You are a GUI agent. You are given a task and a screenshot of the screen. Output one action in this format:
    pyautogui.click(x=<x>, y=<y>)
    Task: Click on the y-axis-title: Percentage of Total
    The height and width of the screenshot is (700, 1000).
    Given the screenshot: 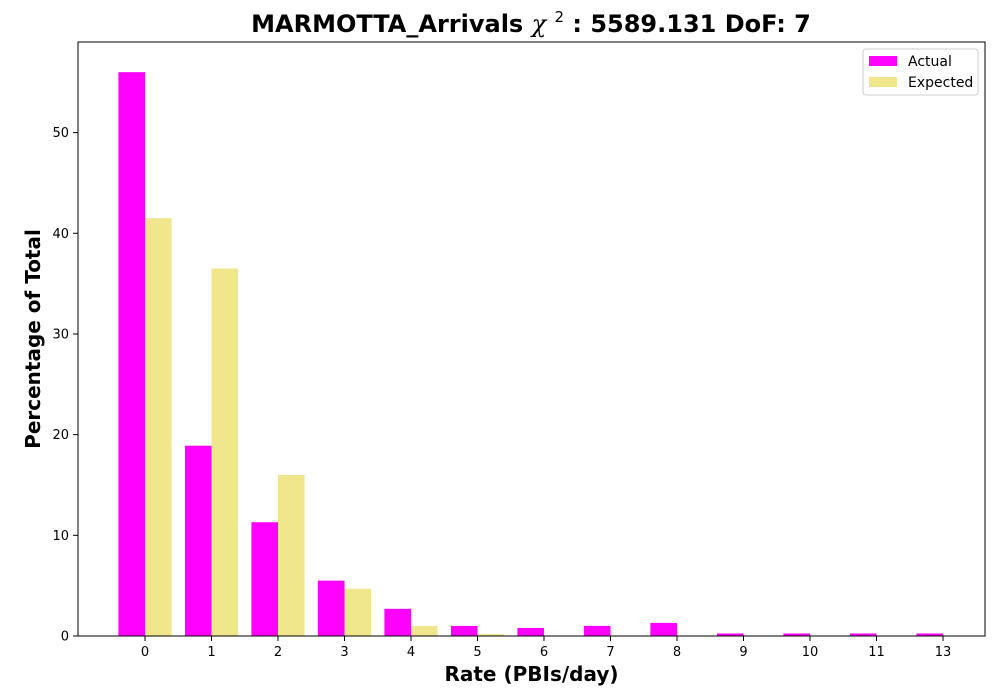 What is the action you would take?
    pyautogui.click(x=33, y=339)
    